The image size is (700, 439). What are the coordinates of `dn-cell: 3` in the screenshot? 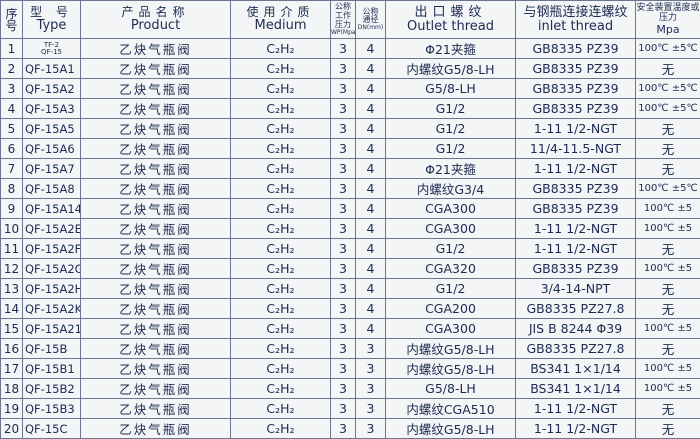 It's located at (371, 409).